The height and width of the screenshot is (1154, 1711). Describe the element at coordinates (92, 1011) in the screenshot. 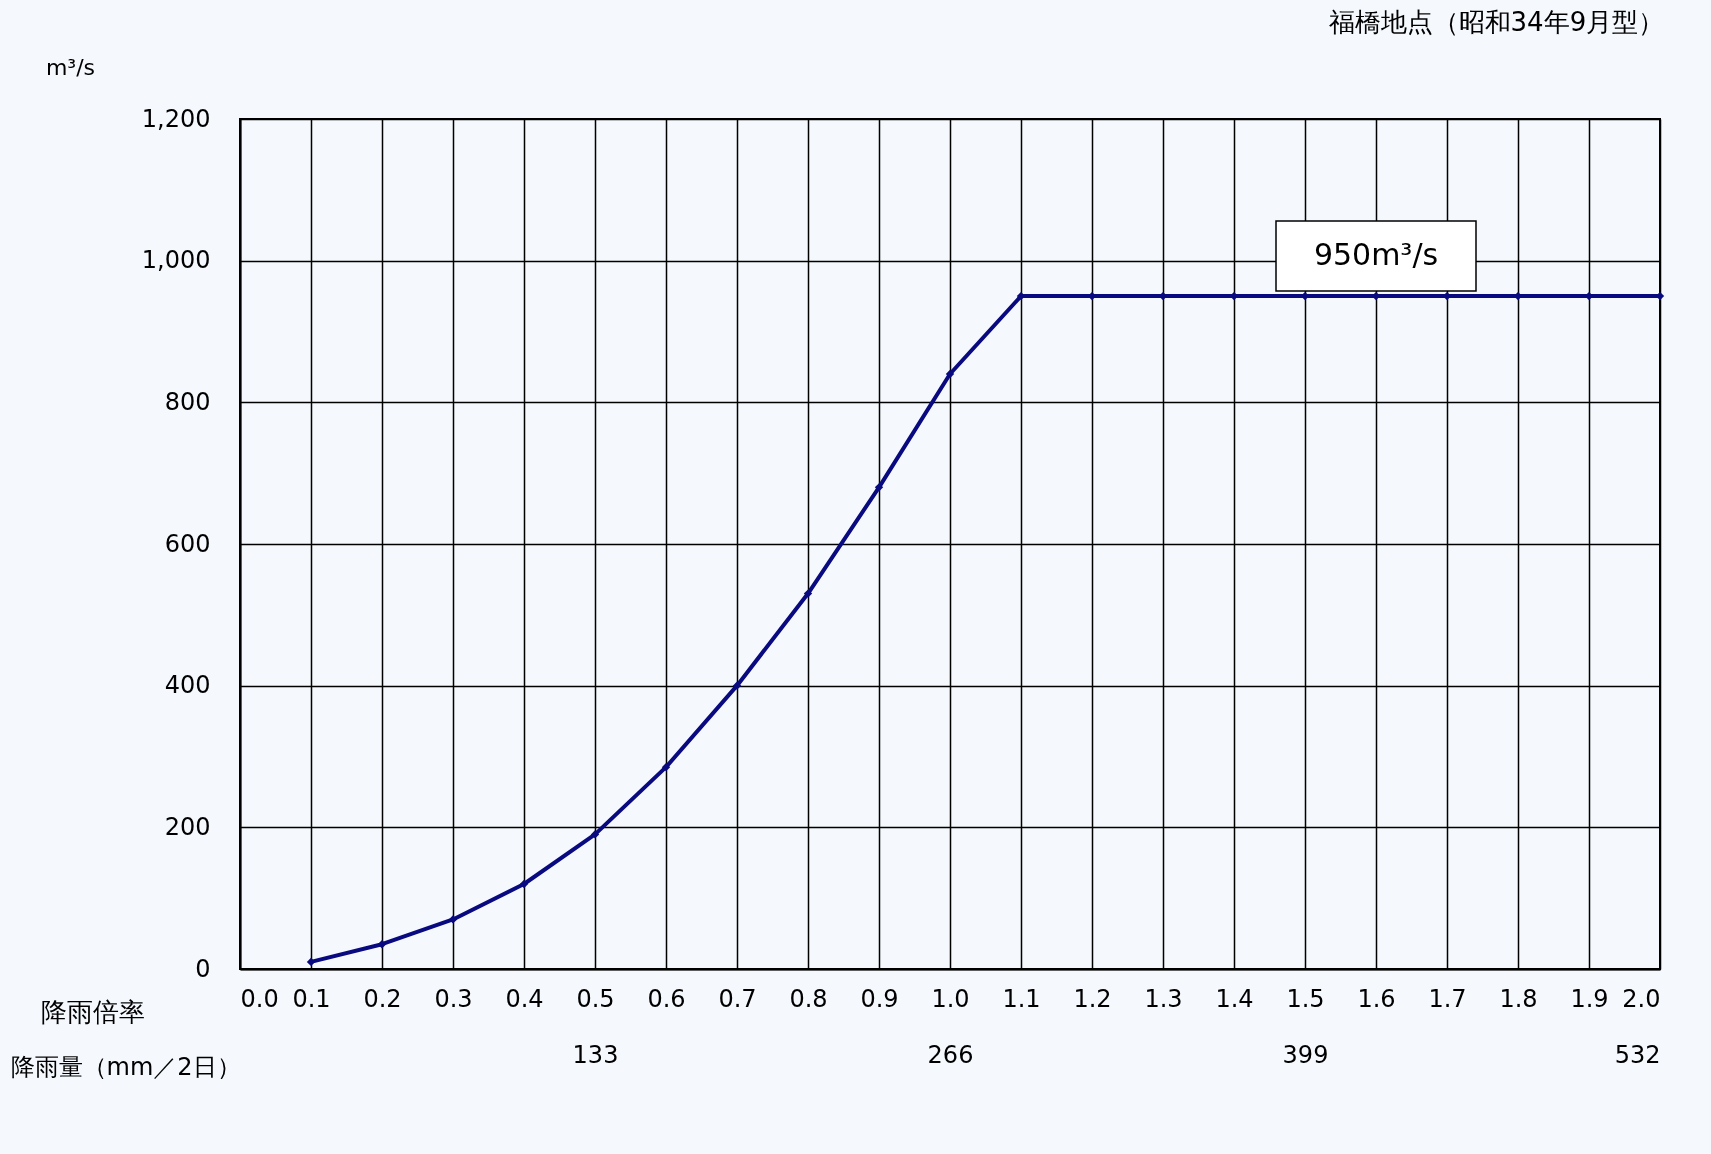

I see `x-axis-title: 降雨倍率` at that location.